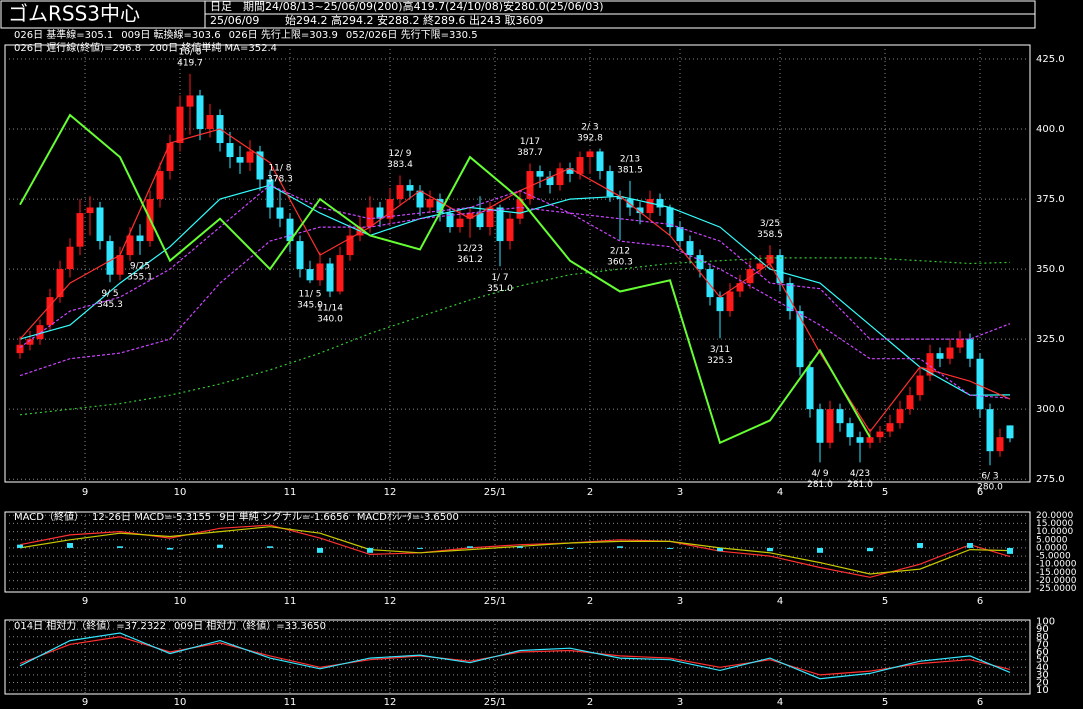  Describe the element at coordinates (620, 252) in the screenshot. I see `annotation-date: 2/12` at that location.